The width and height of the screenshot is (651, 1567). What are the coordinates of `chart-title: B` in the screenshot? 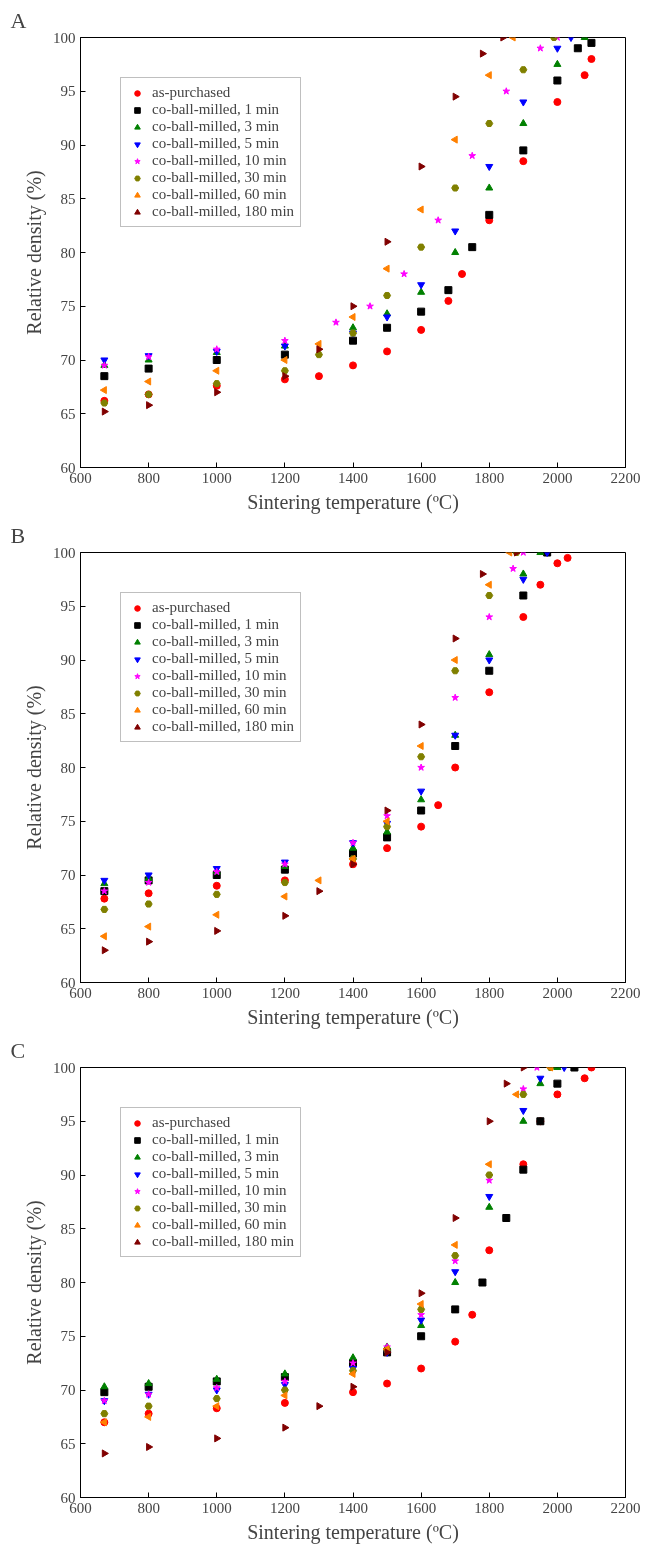 It's located at (18, 535).